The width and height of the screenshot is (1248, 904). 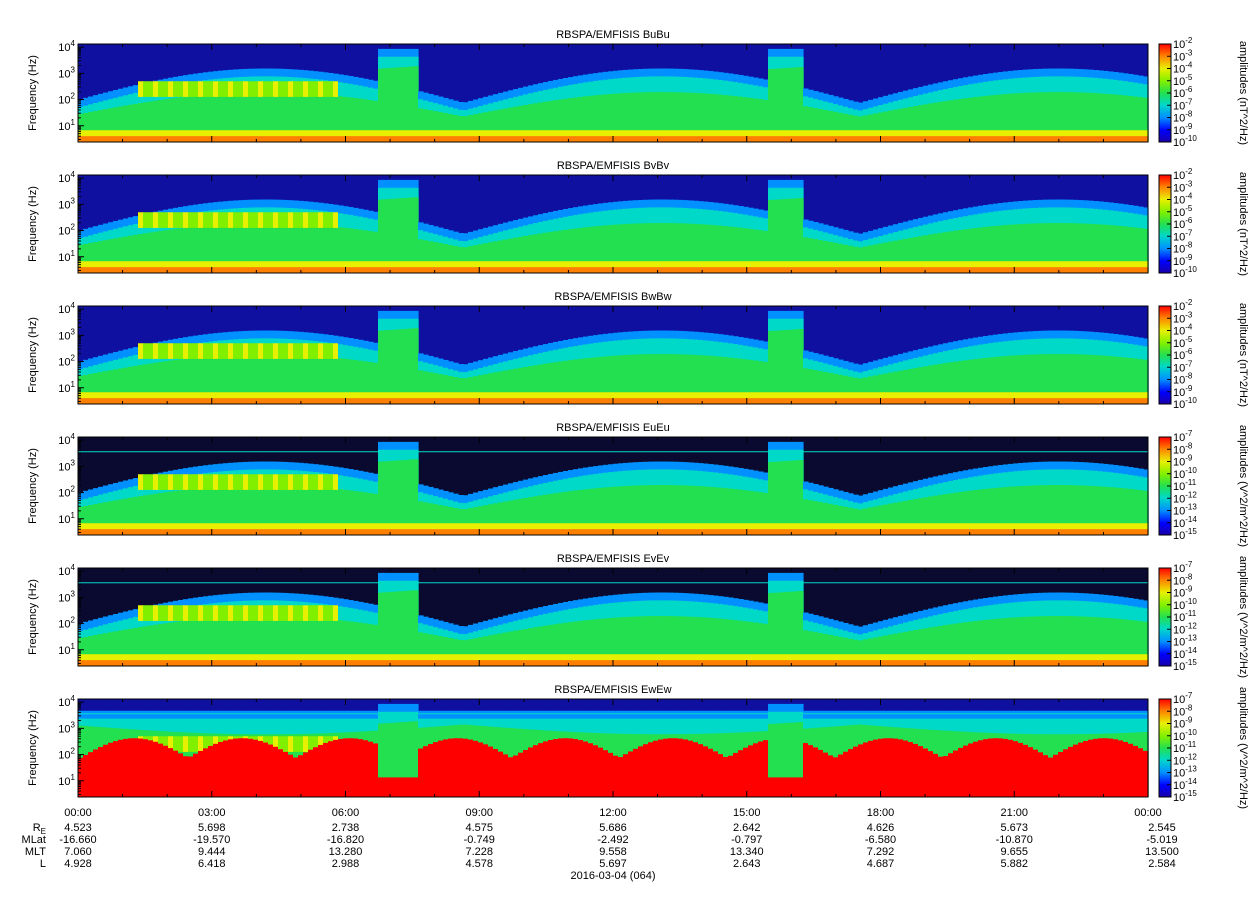 I want to click on y-tick-label: 10³, so click(x=66, y=334).